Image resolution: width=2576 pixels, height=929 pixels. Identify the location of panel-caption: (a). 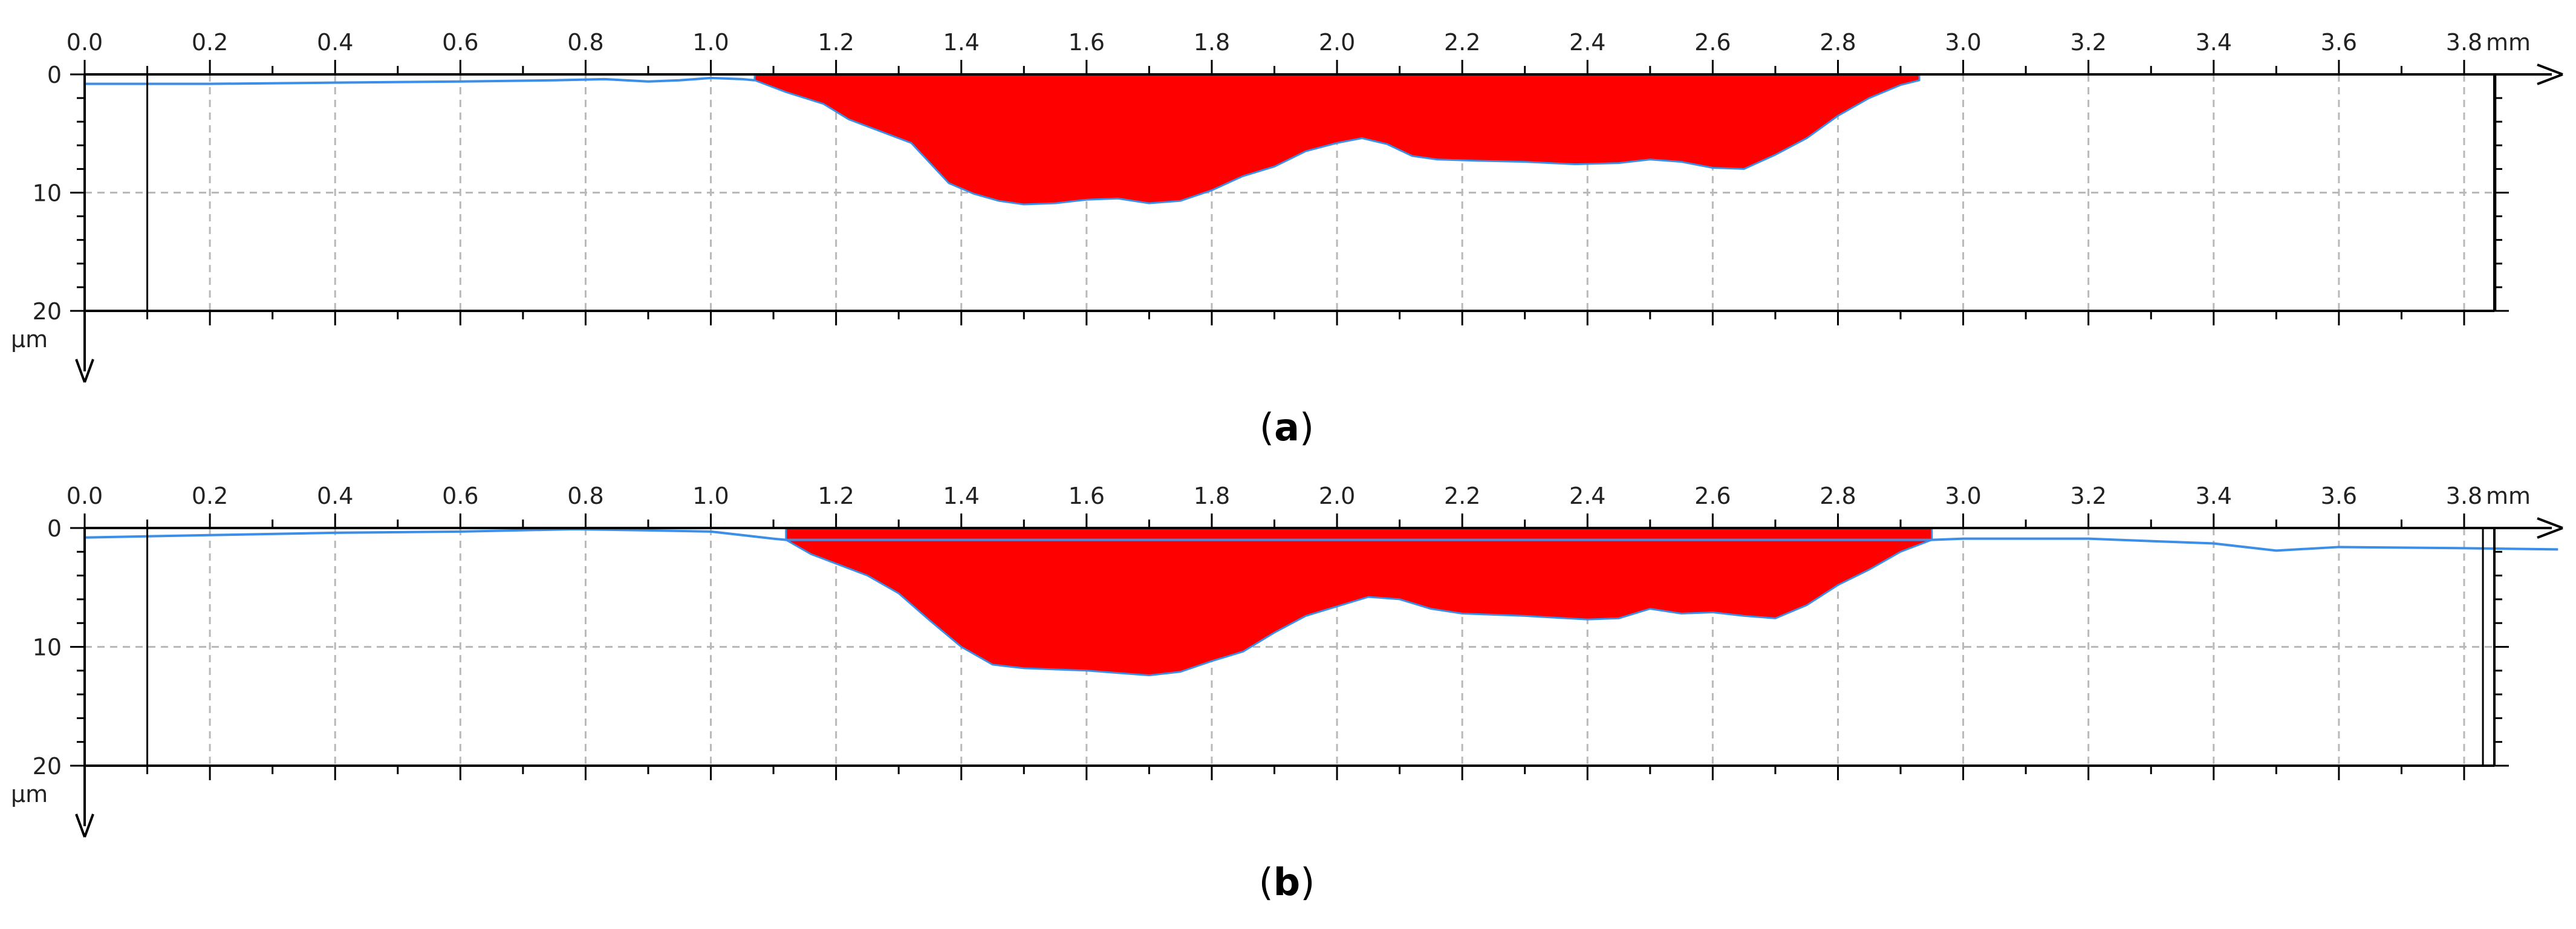
(1287, 427).